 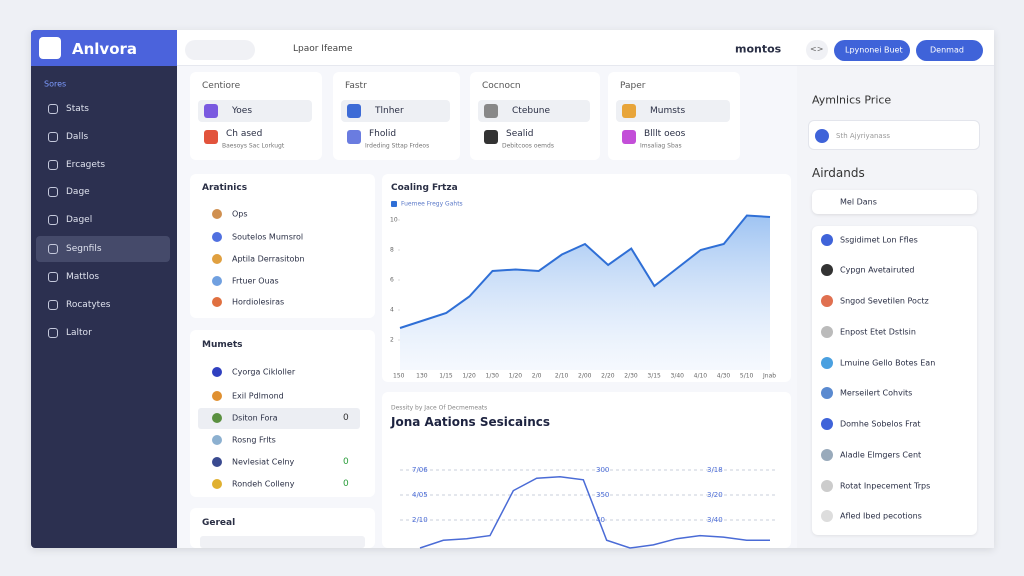 I want to click on row-highlight, so click(x=279, y=418).